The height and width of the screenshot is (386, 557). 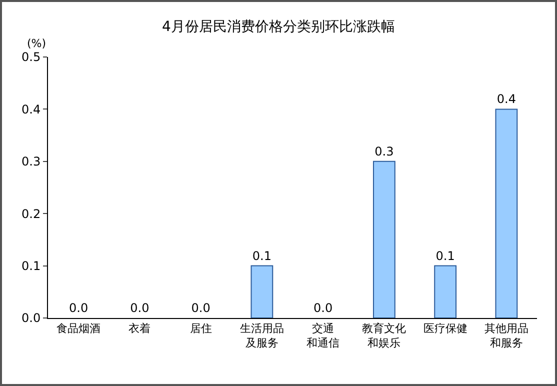 What do you see at coordinates (506, 336) in the screenshot?
I see `x-tick-label: 其他用品和服务` at bounding box center [506, 336].